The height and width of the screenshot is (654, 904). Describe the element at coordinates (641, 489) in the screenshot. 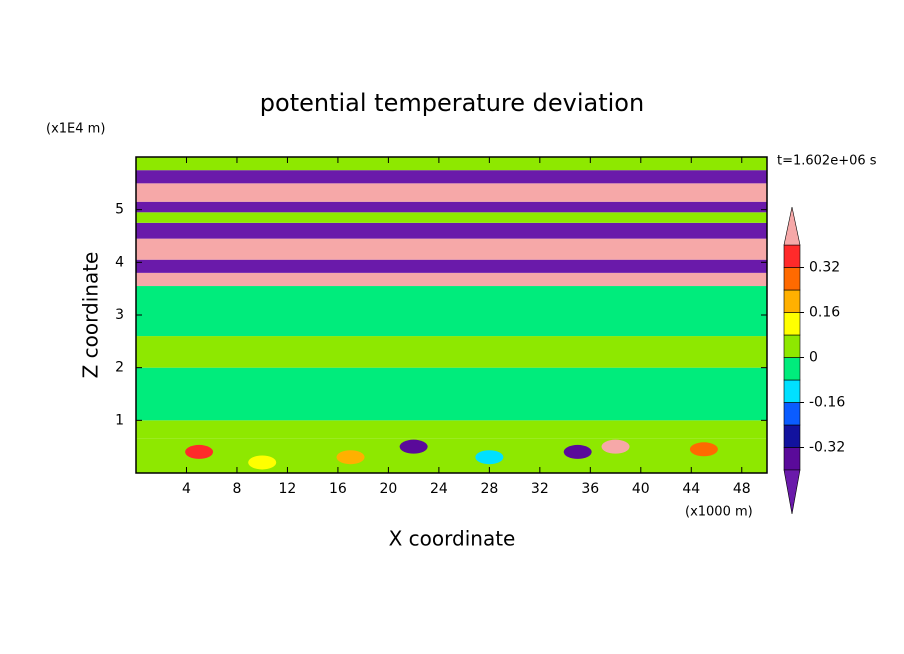

I see `x-tick-label: 40` at that location.